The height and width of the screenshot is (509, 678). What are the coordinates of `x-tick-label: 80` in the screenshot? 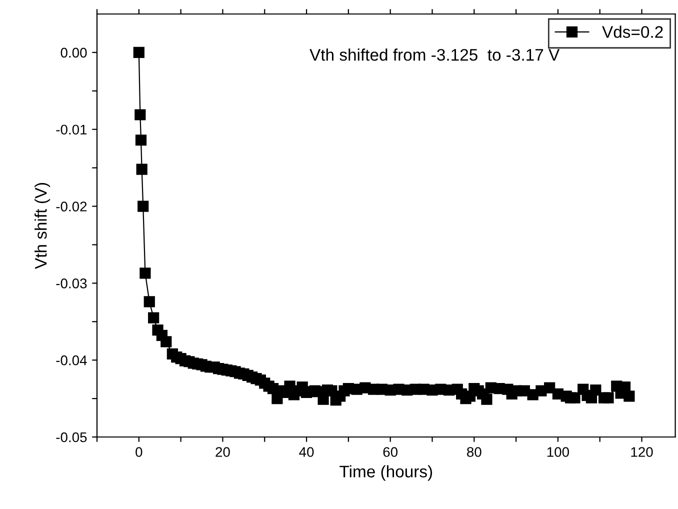 It's located at (474, 452).